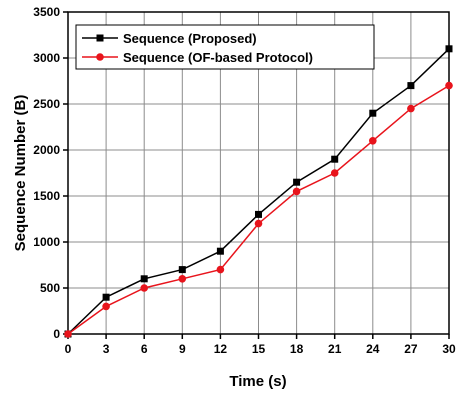 The image size is (461, 393). I want to click on x-tick-label: 3, so click(106, 349).